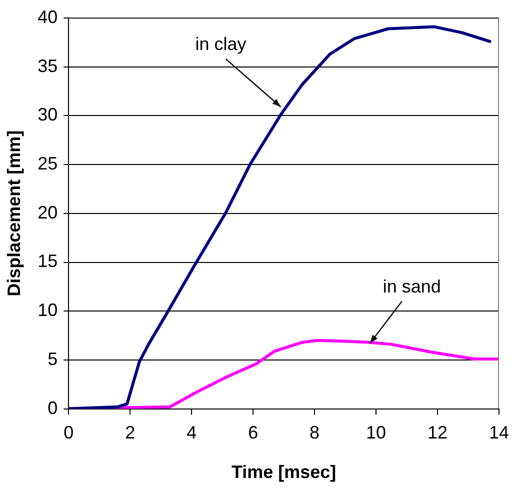 The width and height of the screenshot is (517, 488). What do you see at coordinates (191, 432) in the screenshot?
I see `x-tick-label: 4` at bounding box center [191, 432].